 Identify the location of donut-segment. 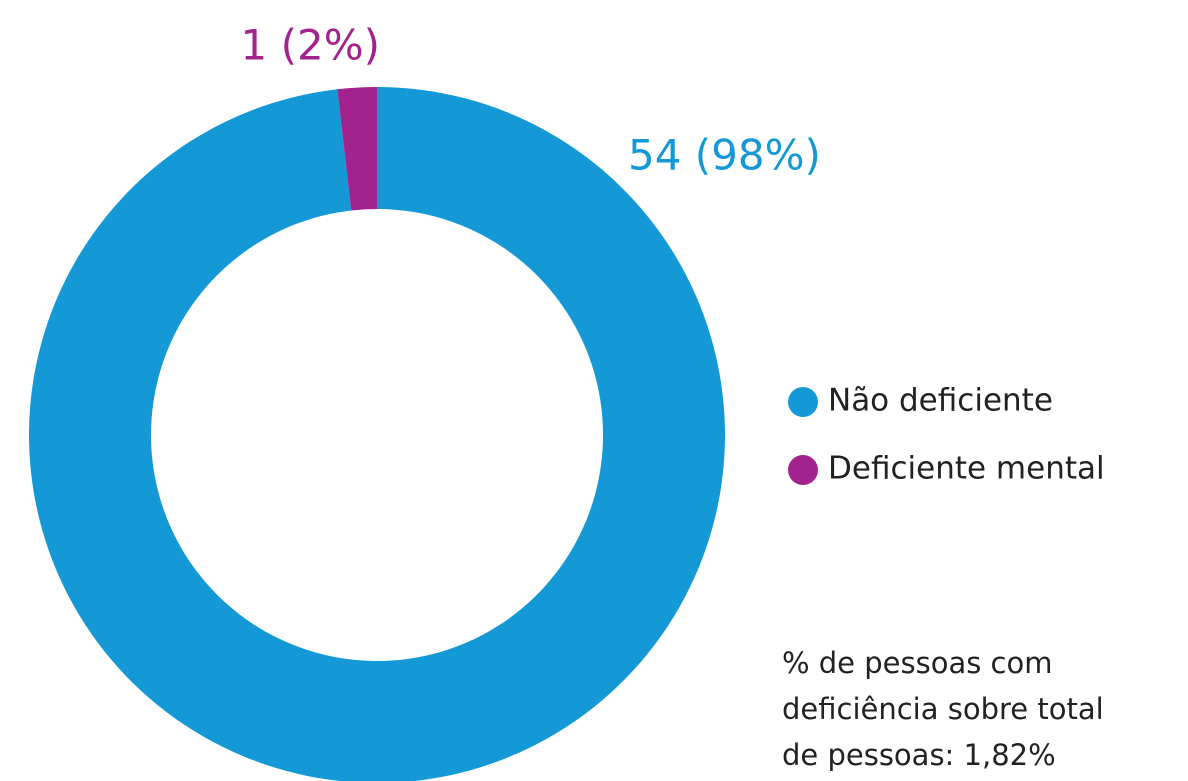
(357, 149).